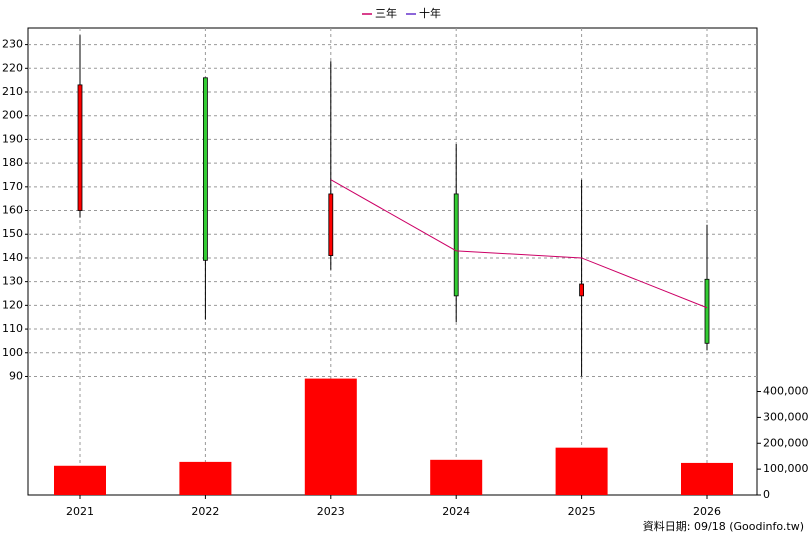 The width and height of the screenshot is (808, 540). I want to click on legend-label: 十年, so click(430, 13).